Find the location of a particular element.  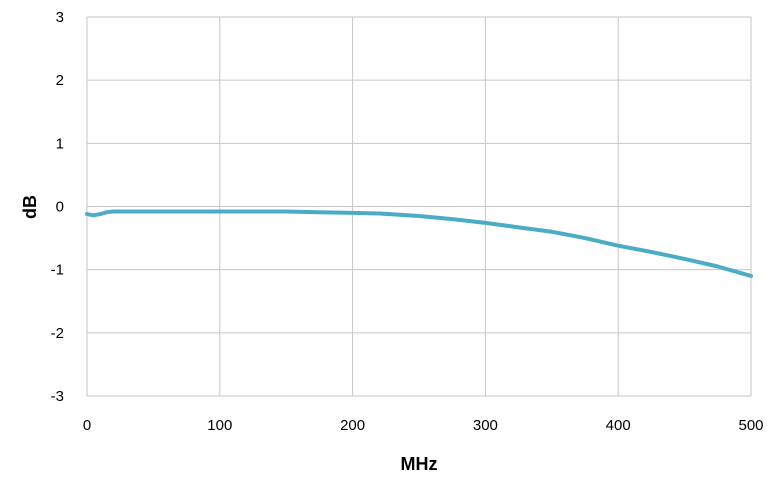

y-tick-label: 1 is located at coordinates (60, 143).